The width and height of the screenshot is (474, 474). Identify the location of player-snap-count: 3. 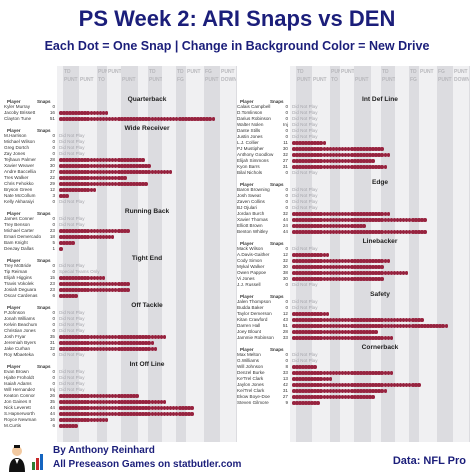
(53, 195).